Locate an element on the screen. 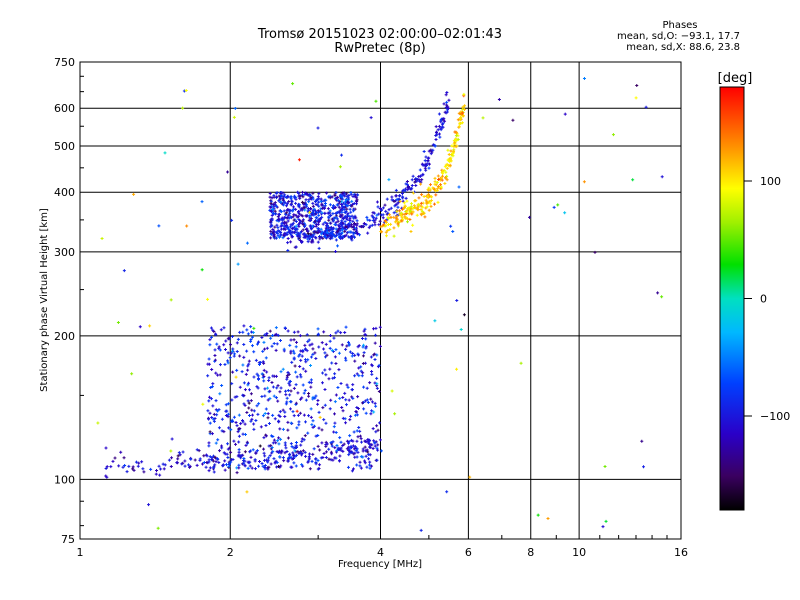 This screenshot has height=600, width=800. x-tick-labels: 1 2 4 6 8 10 16 is located at coordinates (383, 552).